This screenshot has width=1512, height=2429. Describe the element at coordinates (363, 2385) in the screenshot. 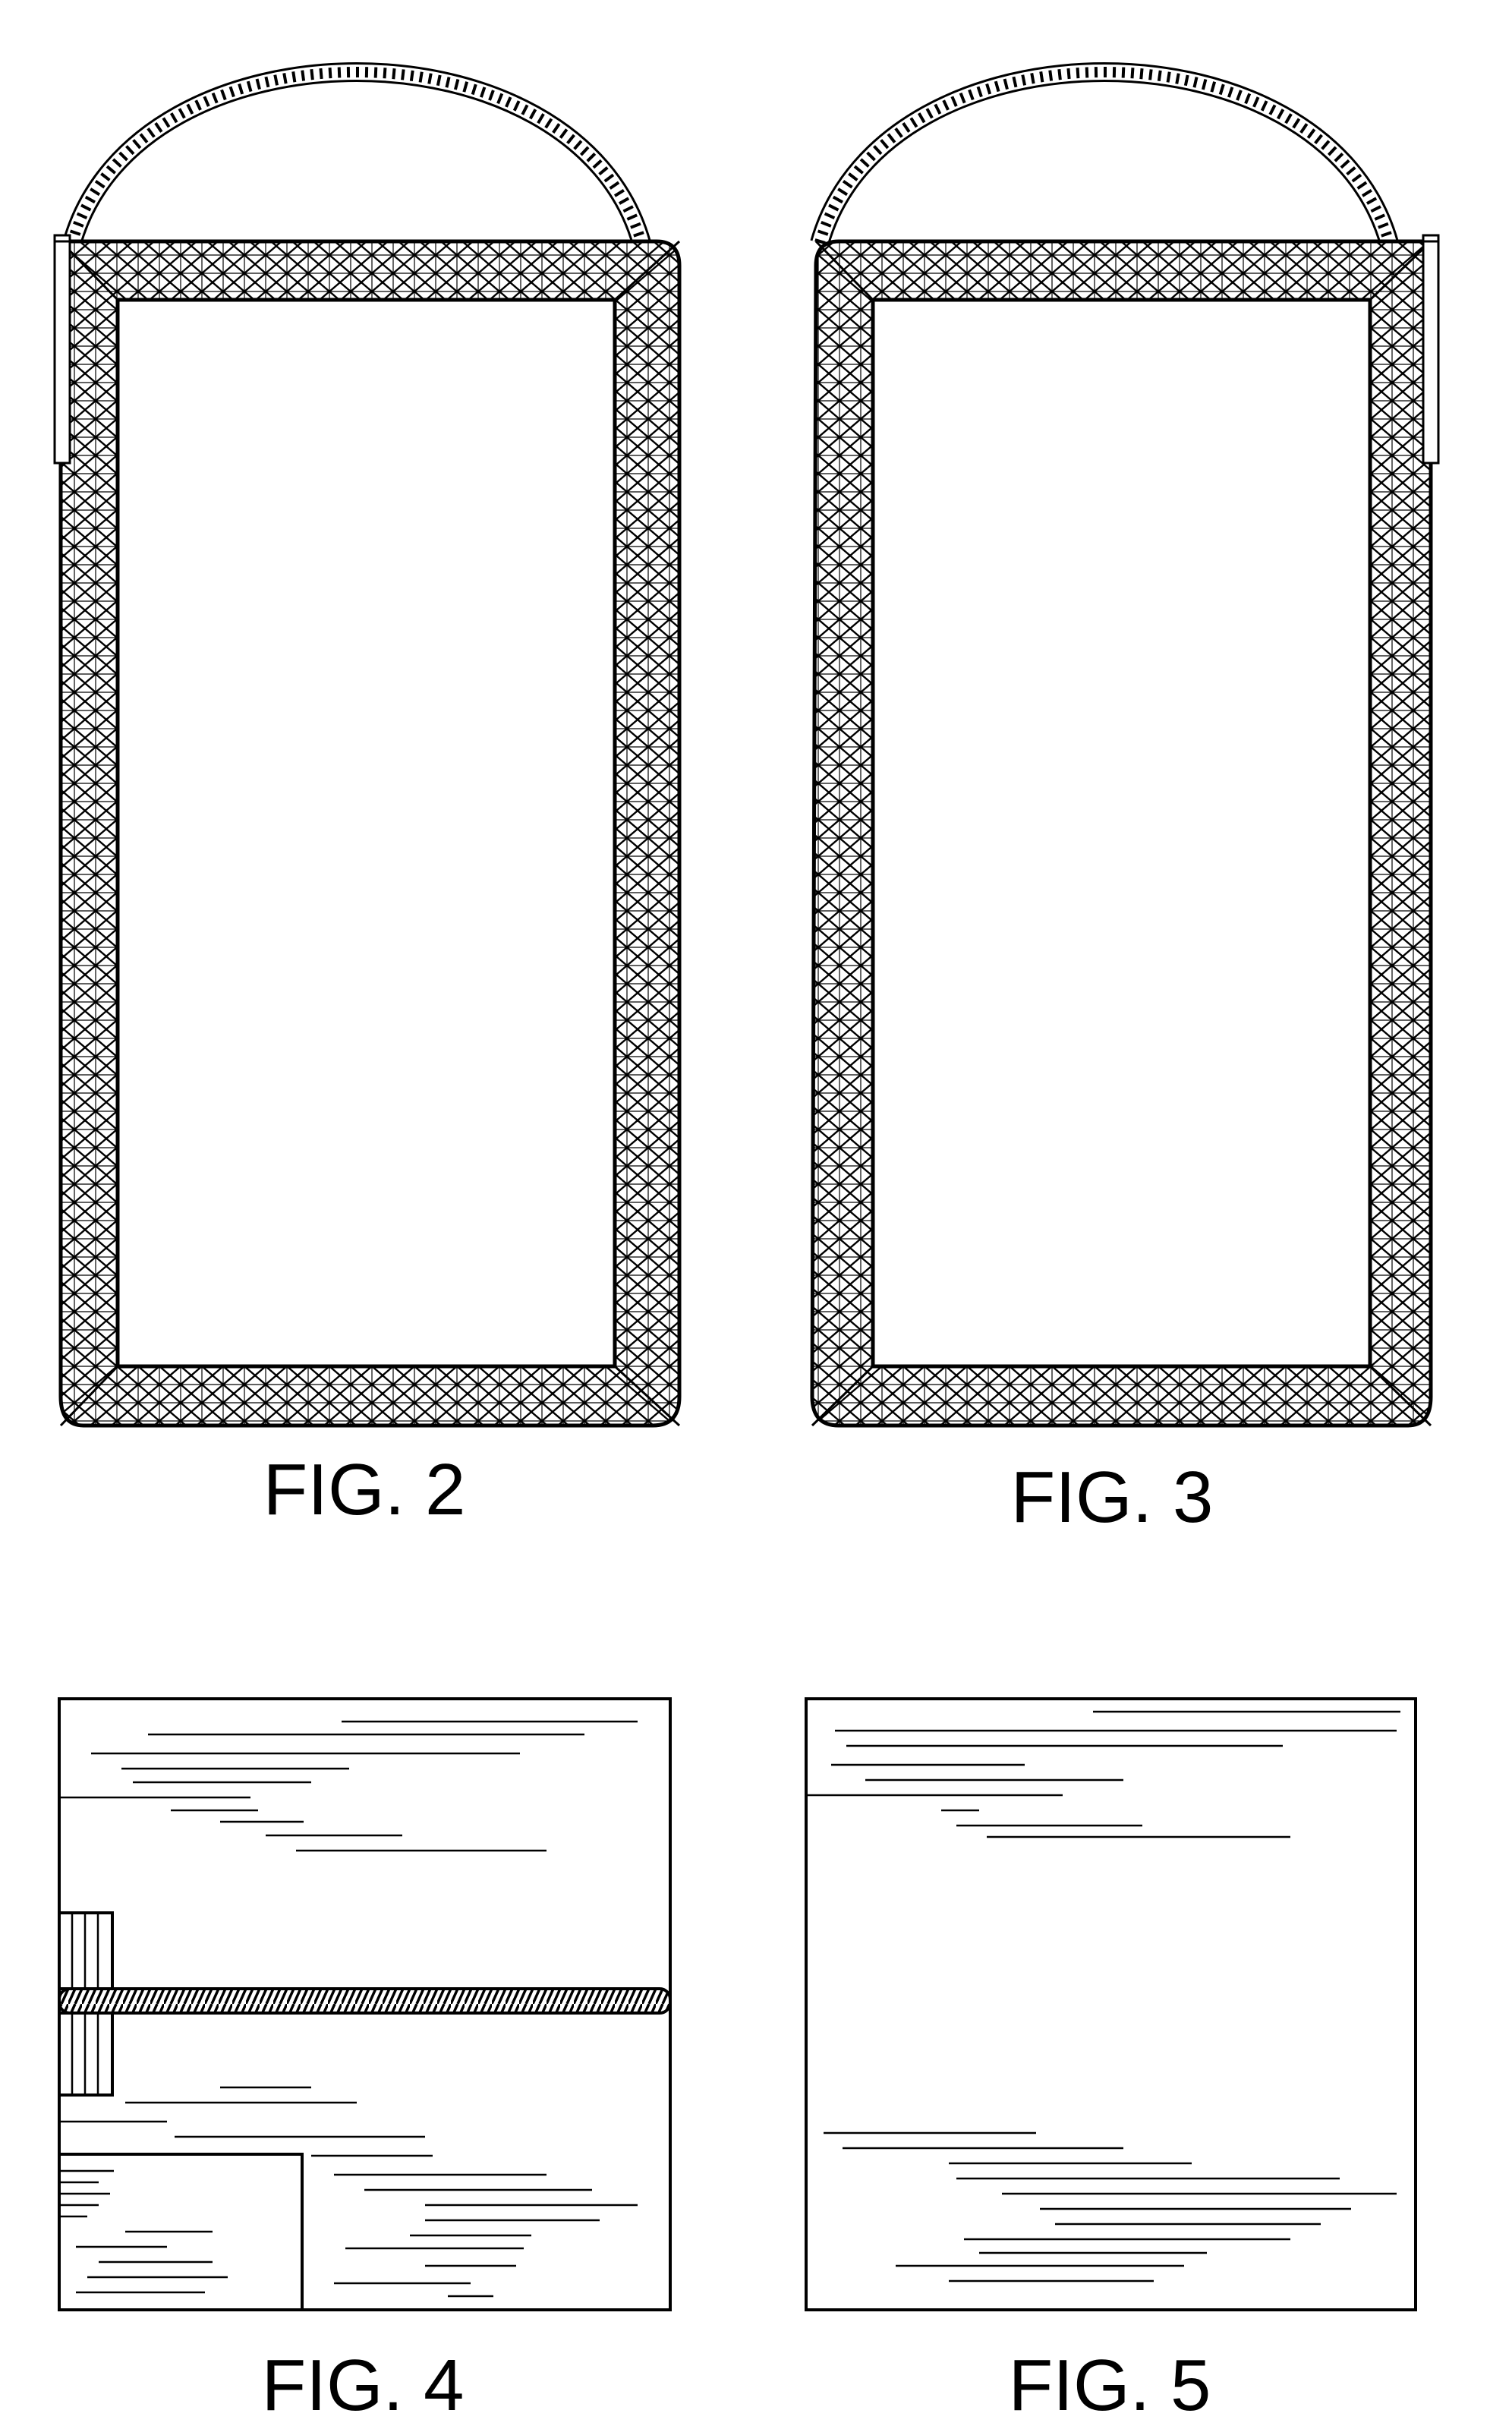

I see `figure-4-label: FIG. 4` at that location.